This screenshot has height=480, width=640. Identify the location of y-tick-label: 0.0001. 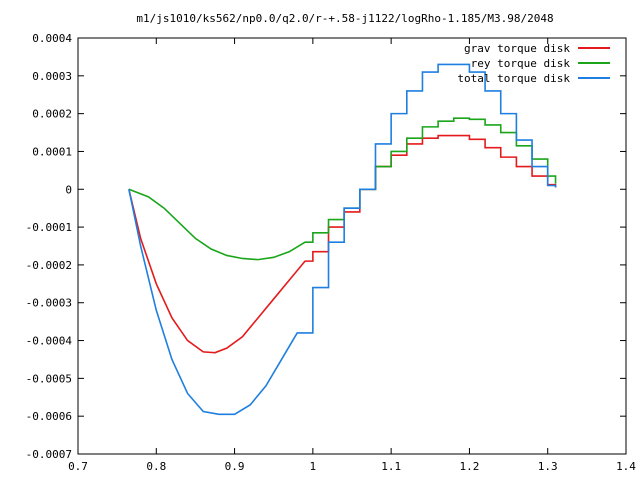
(52, 151).